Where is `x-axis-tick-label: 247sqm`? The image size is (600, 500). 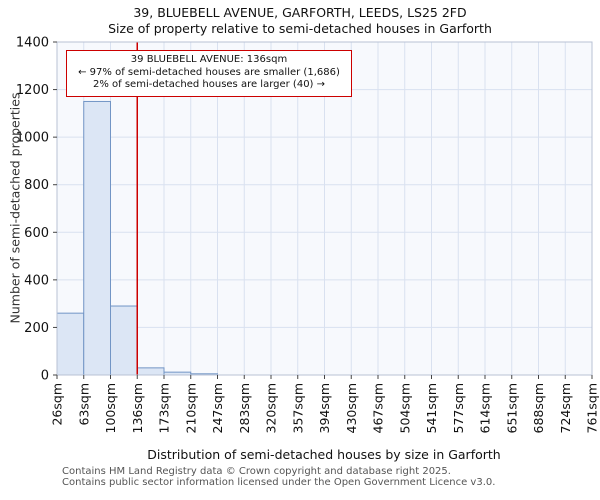
x-axis-tick-label: 247sqm is located at coordinates (217, 408).